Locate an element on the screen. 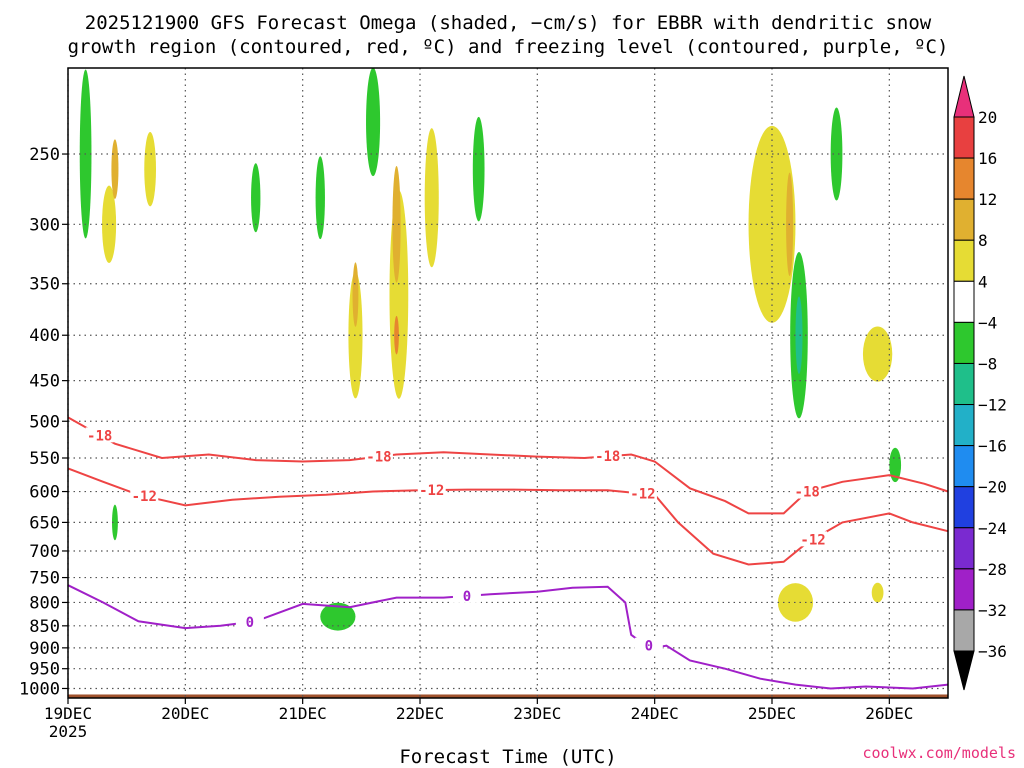 This screenshot has height=768, width=1024. contour-label-freezing-1: 0 is located at coordinates (467, 597).